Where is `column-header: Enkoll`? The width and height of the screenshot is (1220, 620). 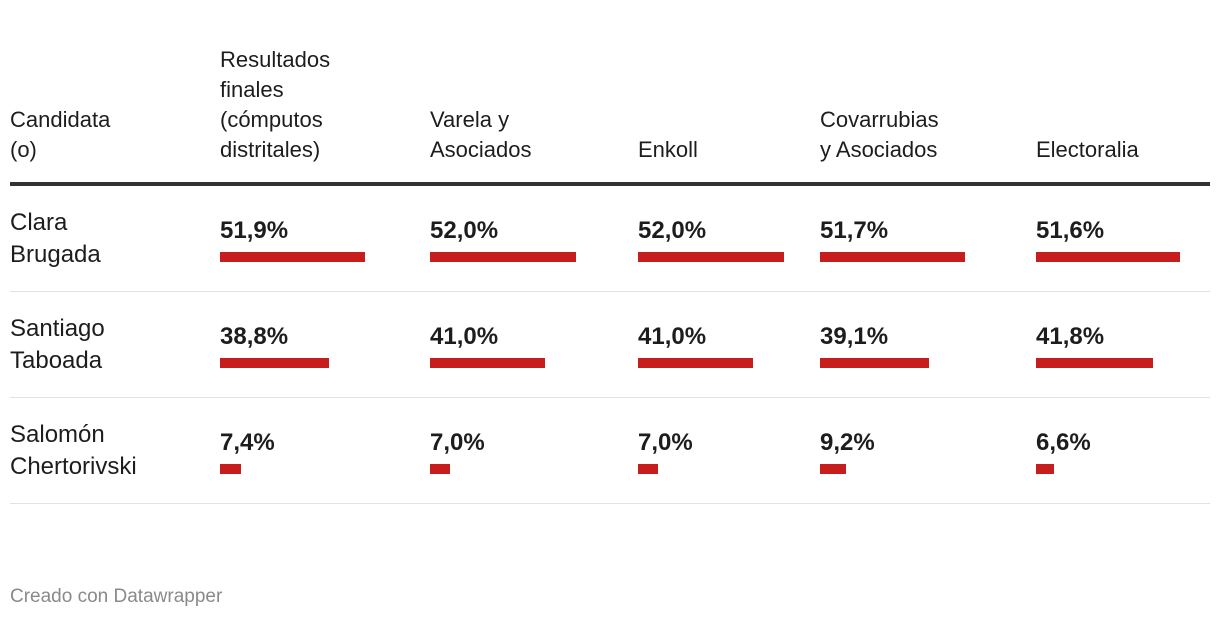 column-header: Enkoll is located at coordinates (668, 149).